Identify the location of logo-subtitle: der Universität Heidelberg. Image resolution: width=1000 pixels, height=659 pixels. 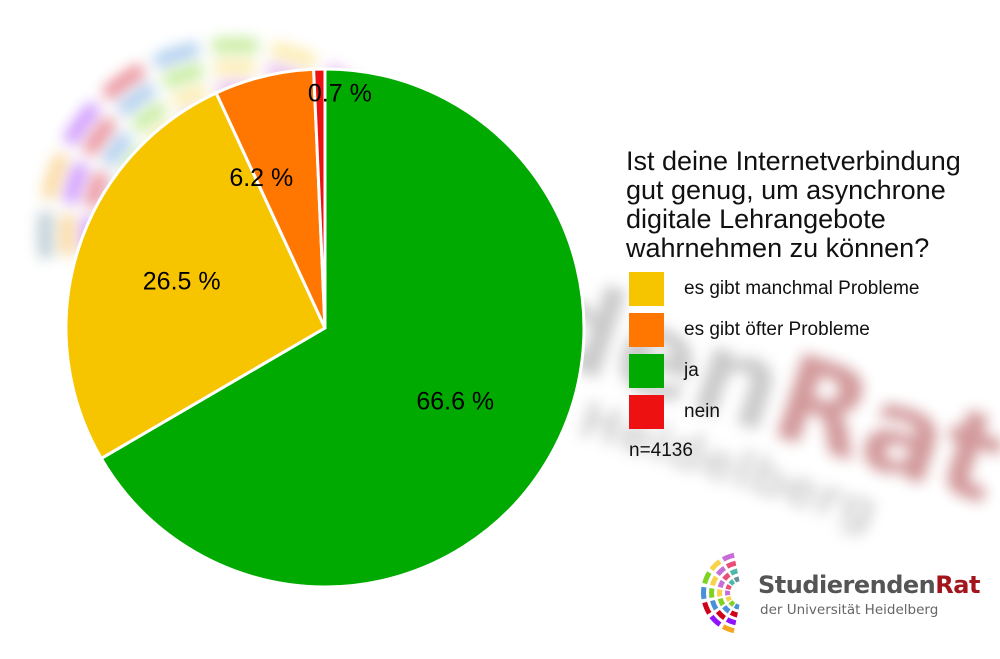
(849, 610).